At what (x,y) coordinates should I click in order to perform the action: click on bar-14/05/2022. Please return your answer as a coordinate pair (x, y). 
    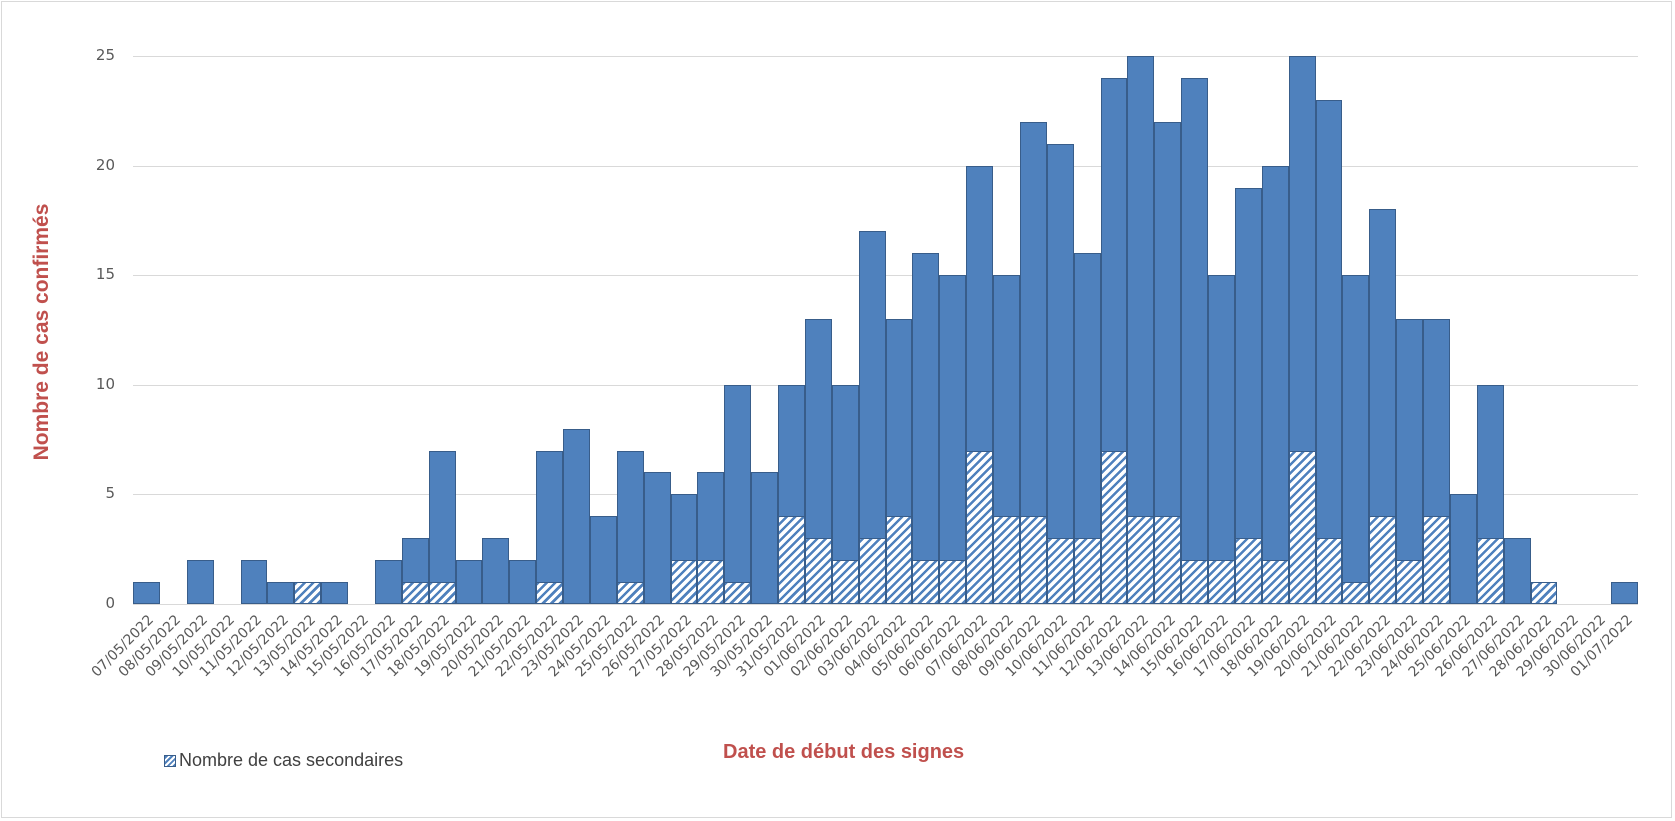
    Looking at the image, I should click on (334, 330).